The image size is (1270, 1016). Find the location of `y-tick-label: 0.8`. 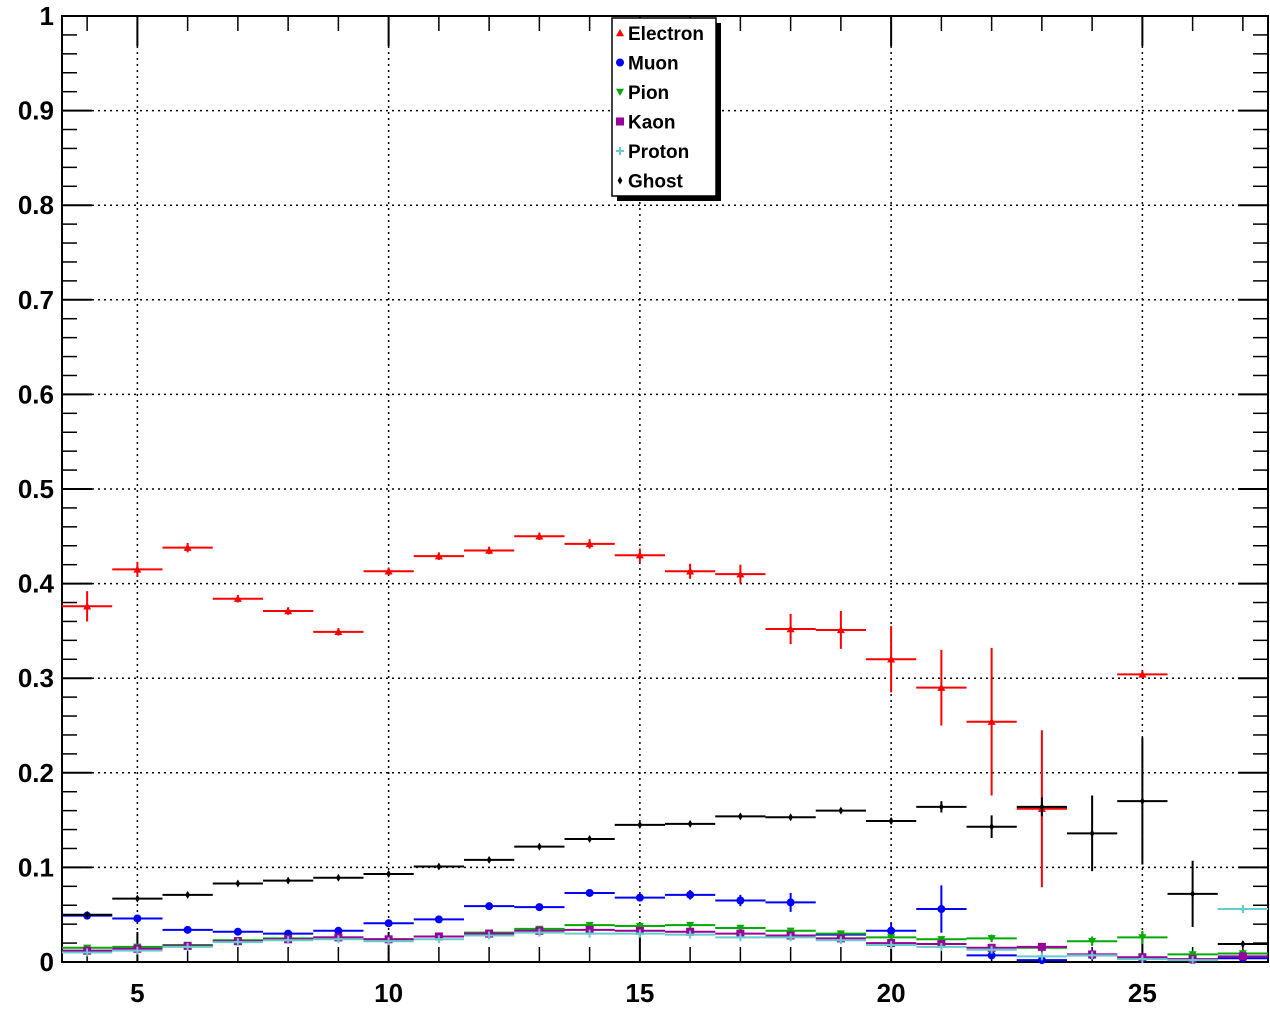

y-tick-label: 0.8 is located at coordinates (36, 205).